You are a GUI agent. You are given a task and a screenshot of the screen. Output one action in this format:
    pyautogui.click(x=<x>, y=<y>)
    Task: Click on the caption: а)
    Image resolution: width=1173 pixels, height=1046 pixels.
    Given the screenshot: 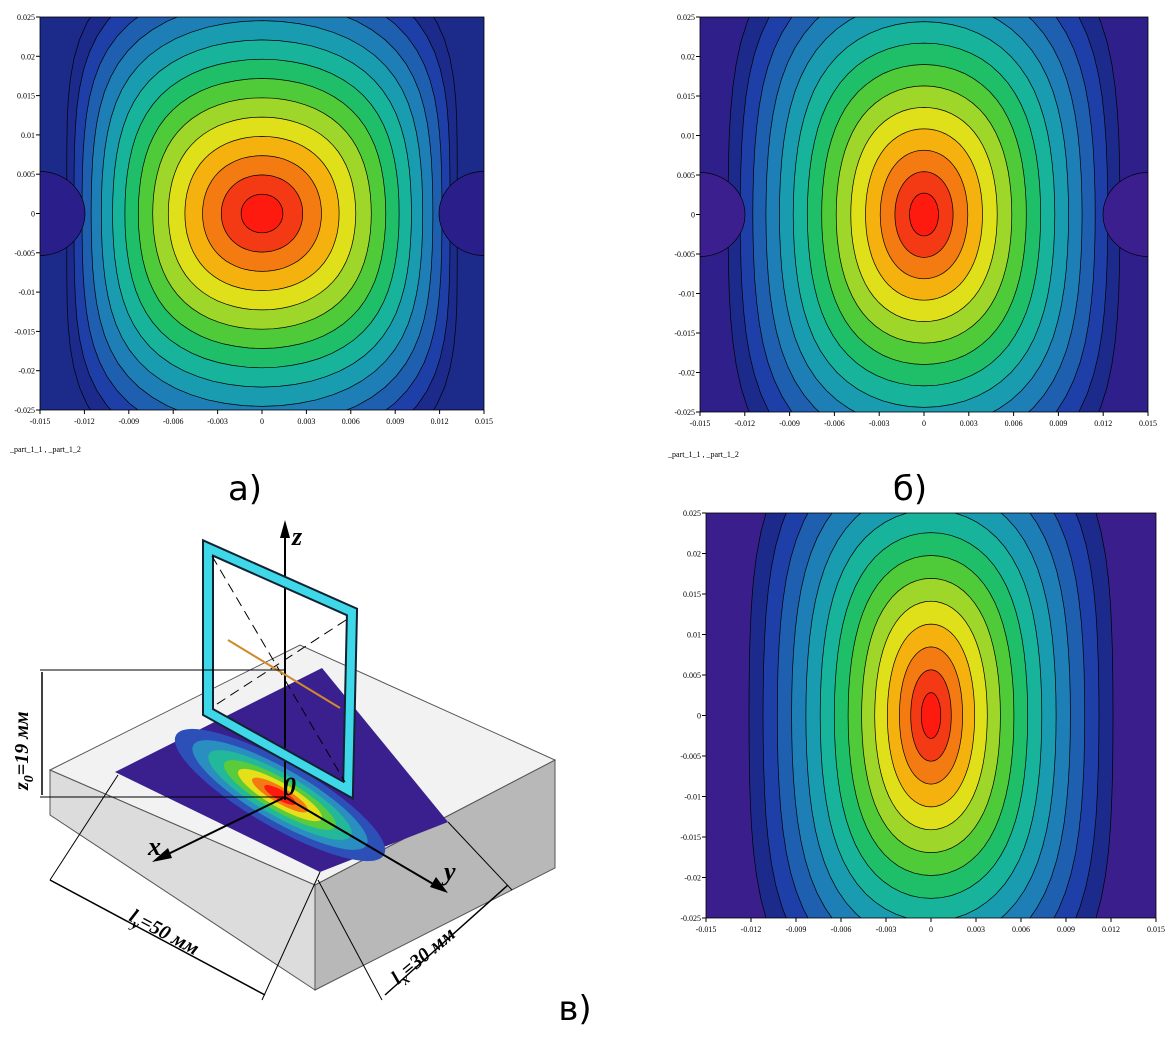 What is the action you would take?
    pyautogui.click(x=245, y=489)
    